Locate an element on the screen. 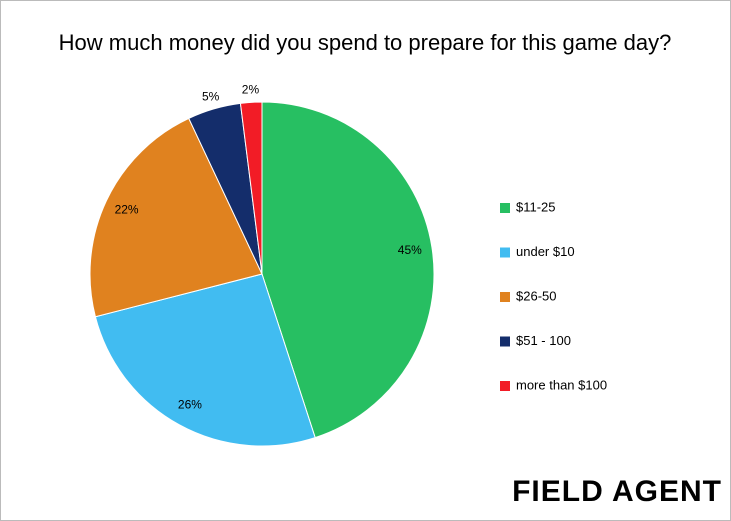 Image resolution: width=731 pixels, height=521 pixels. legend-label: $51 - 100 is located at coordinates (543, 340).